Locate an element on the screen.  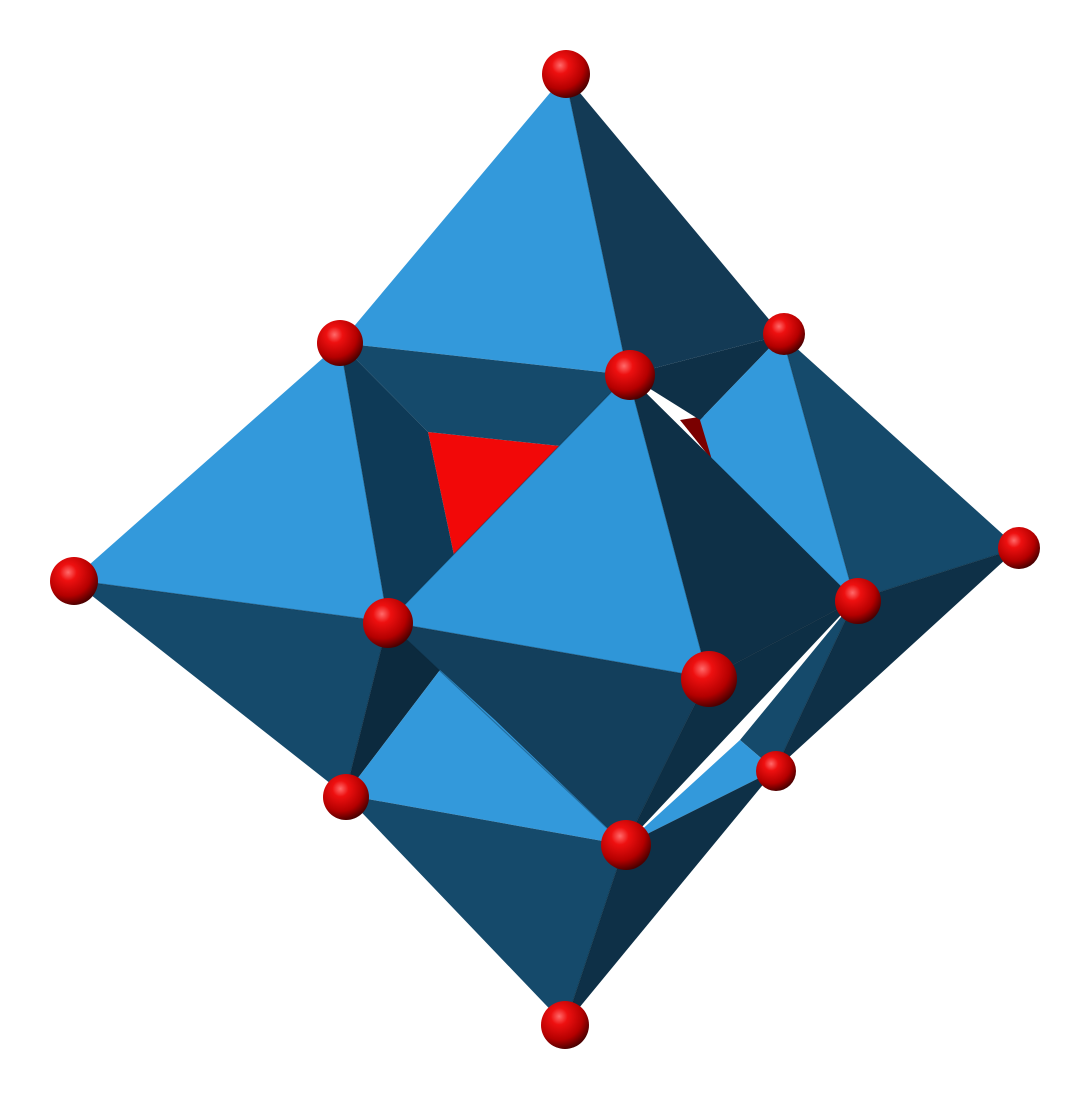
face-right-lower is located at coordinates (896, 659).